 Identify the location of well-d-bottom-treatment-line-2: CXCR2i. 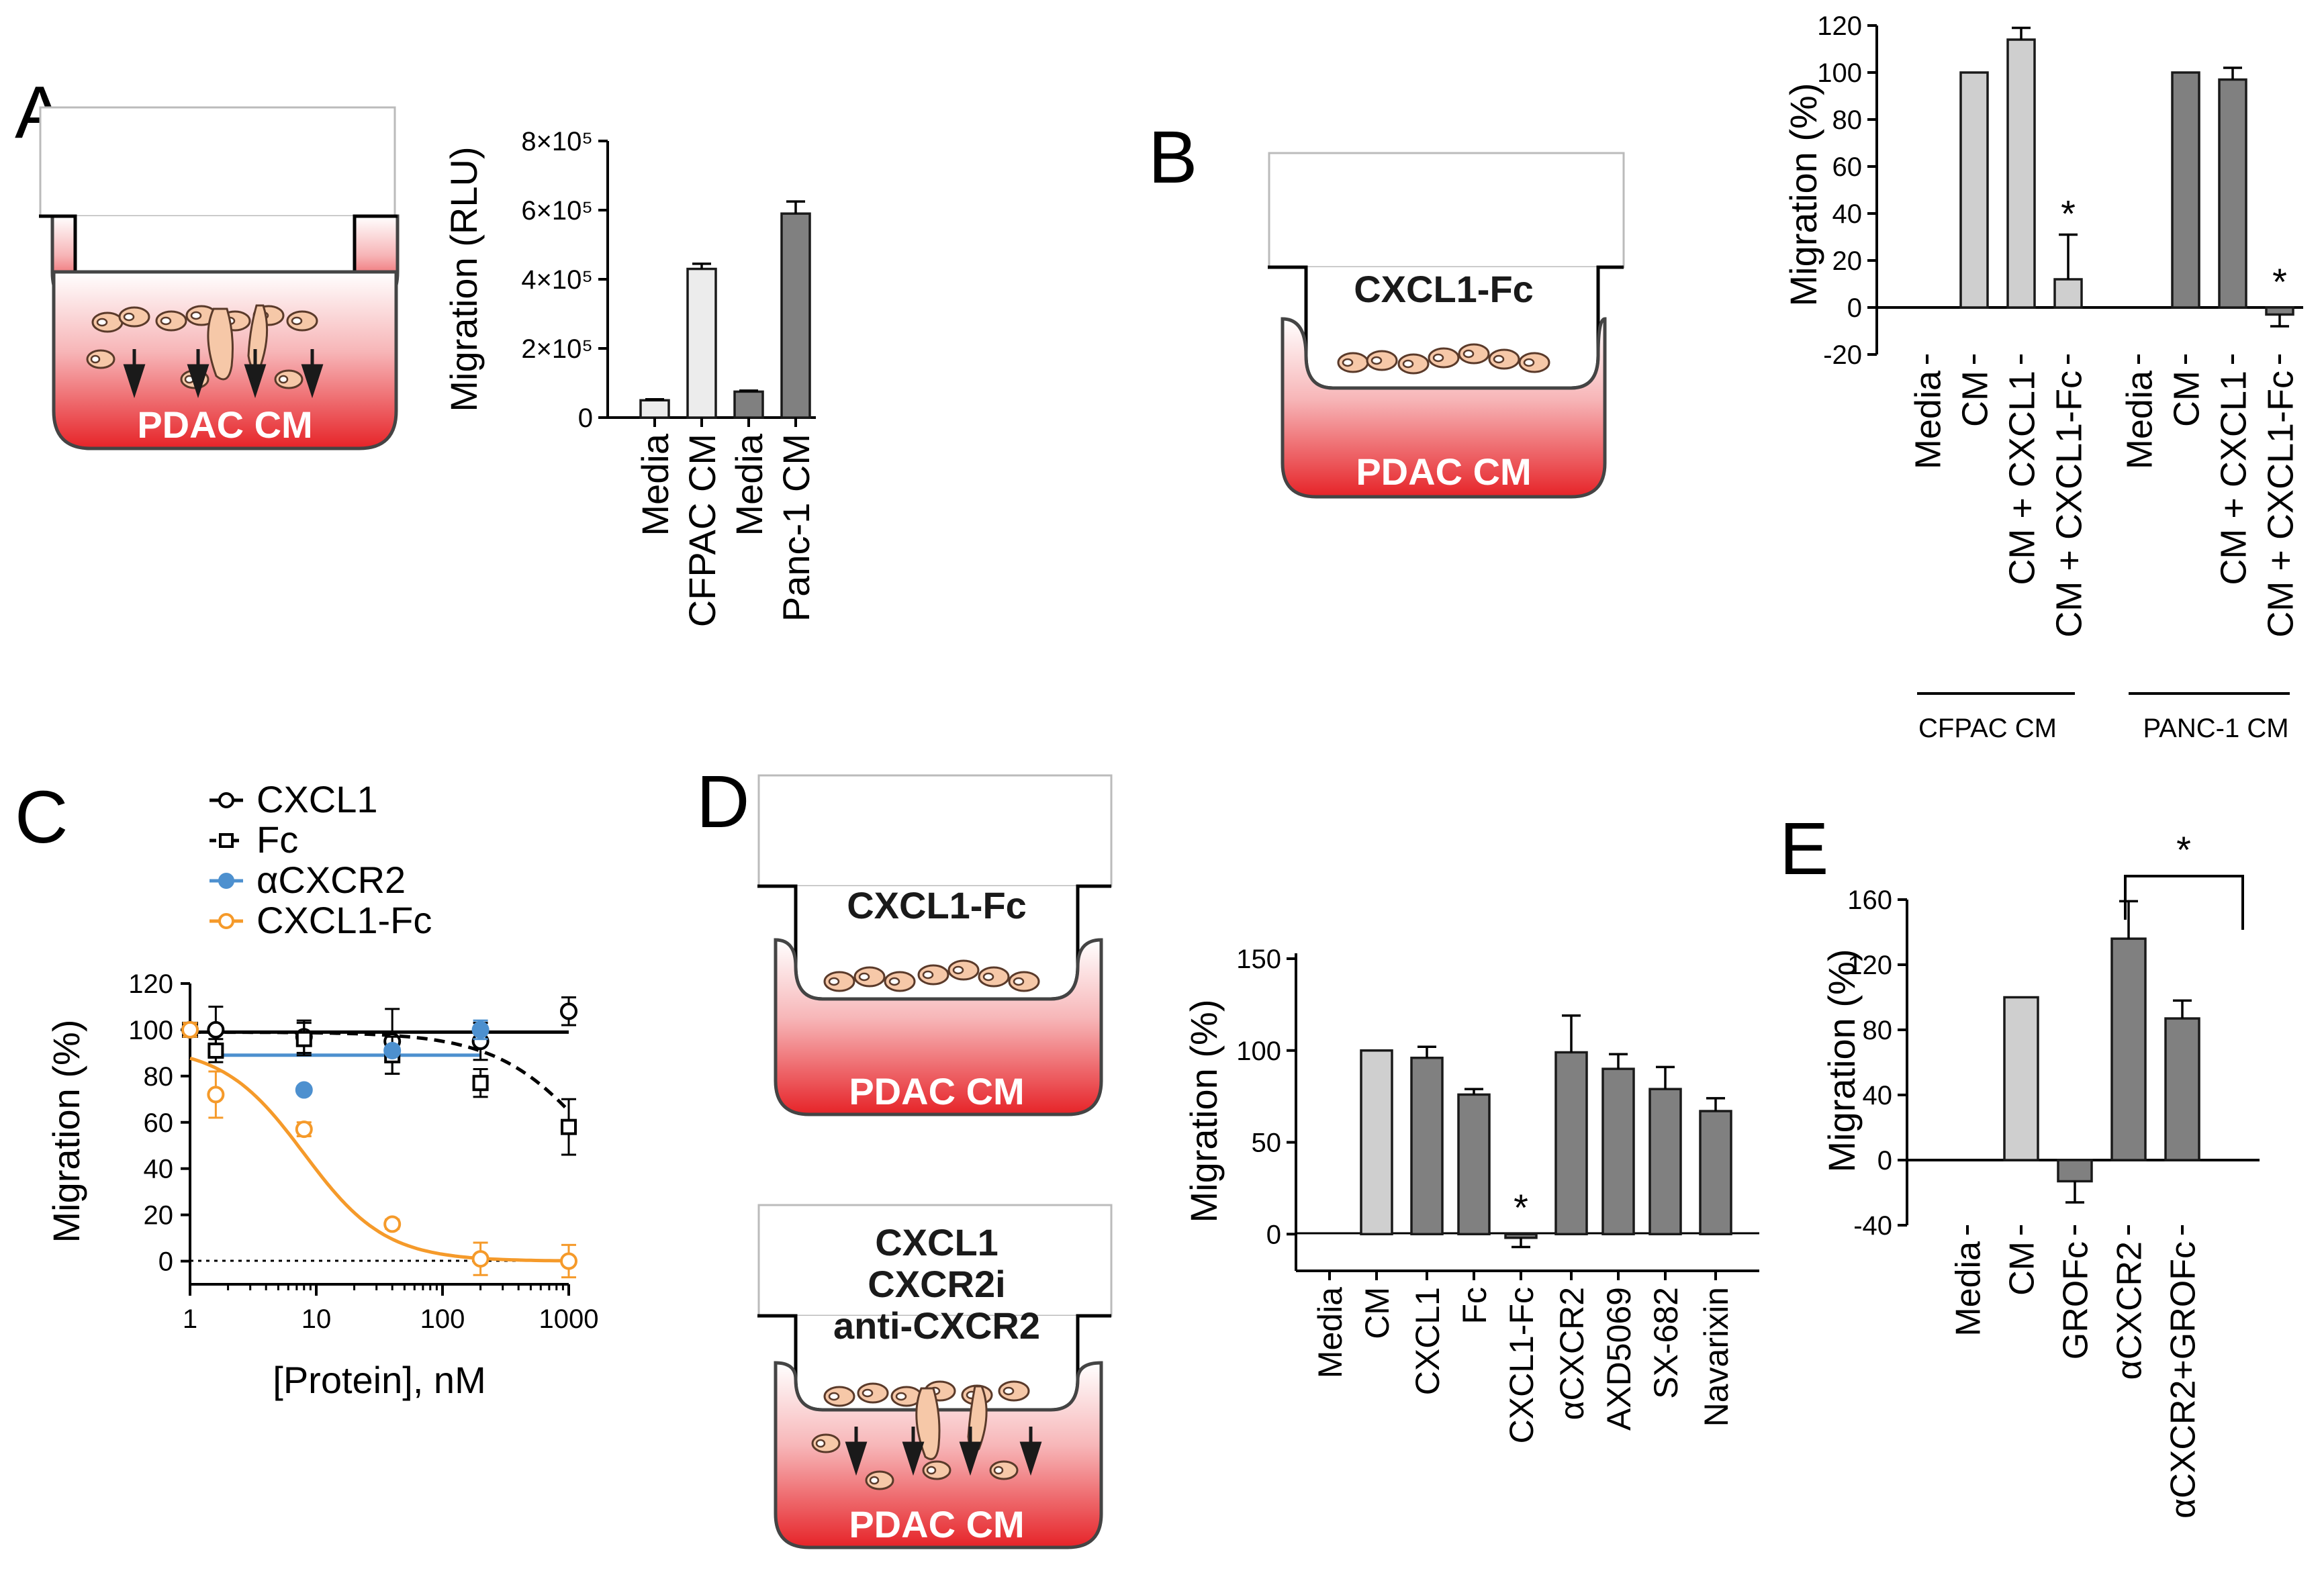
(936, 1284).